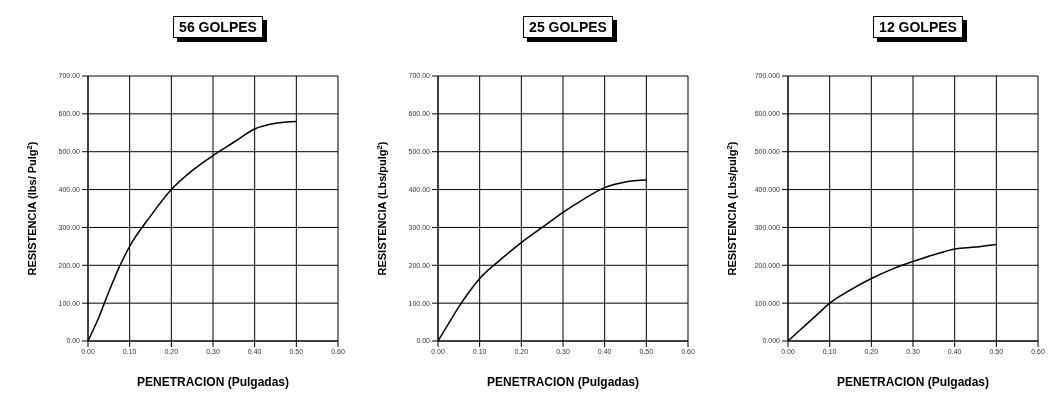 The height and width of the screenshot is (412, 1060). What do you see at coordinates (918, 27) in the screenshot?
I see `chart-title: 12 GOLPES` at bounding box center [918, 27].